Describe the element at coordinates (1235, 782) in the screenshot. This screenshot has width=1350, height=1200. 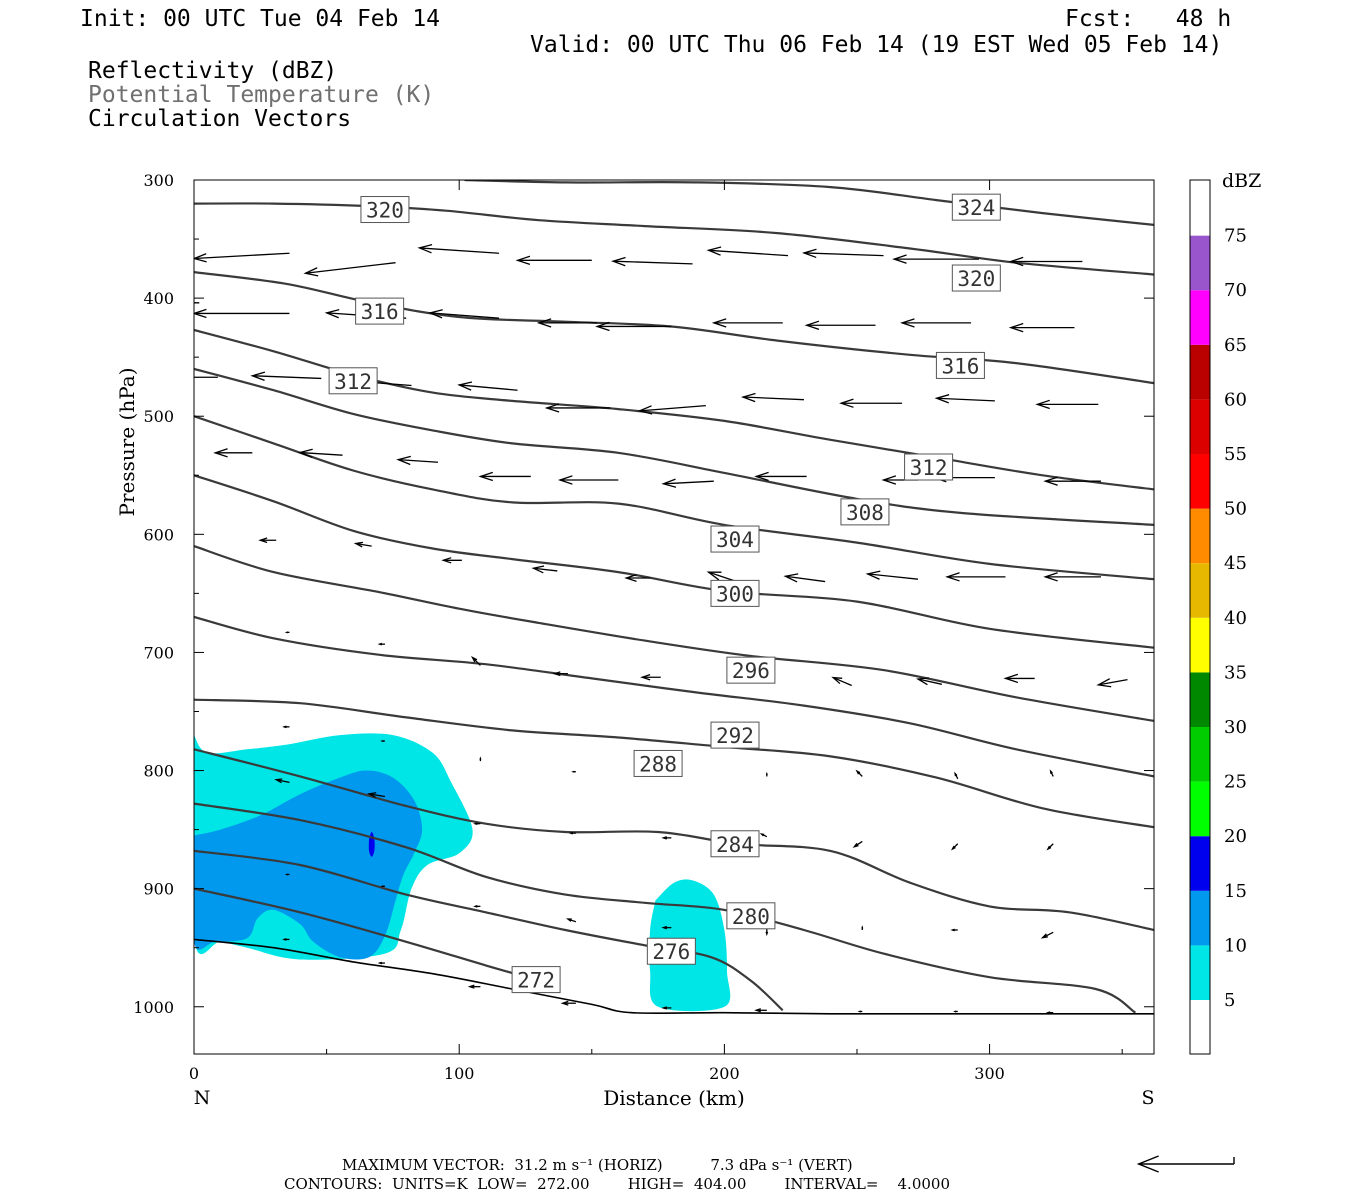
I see `colorbar-label-25: 25` at that location.